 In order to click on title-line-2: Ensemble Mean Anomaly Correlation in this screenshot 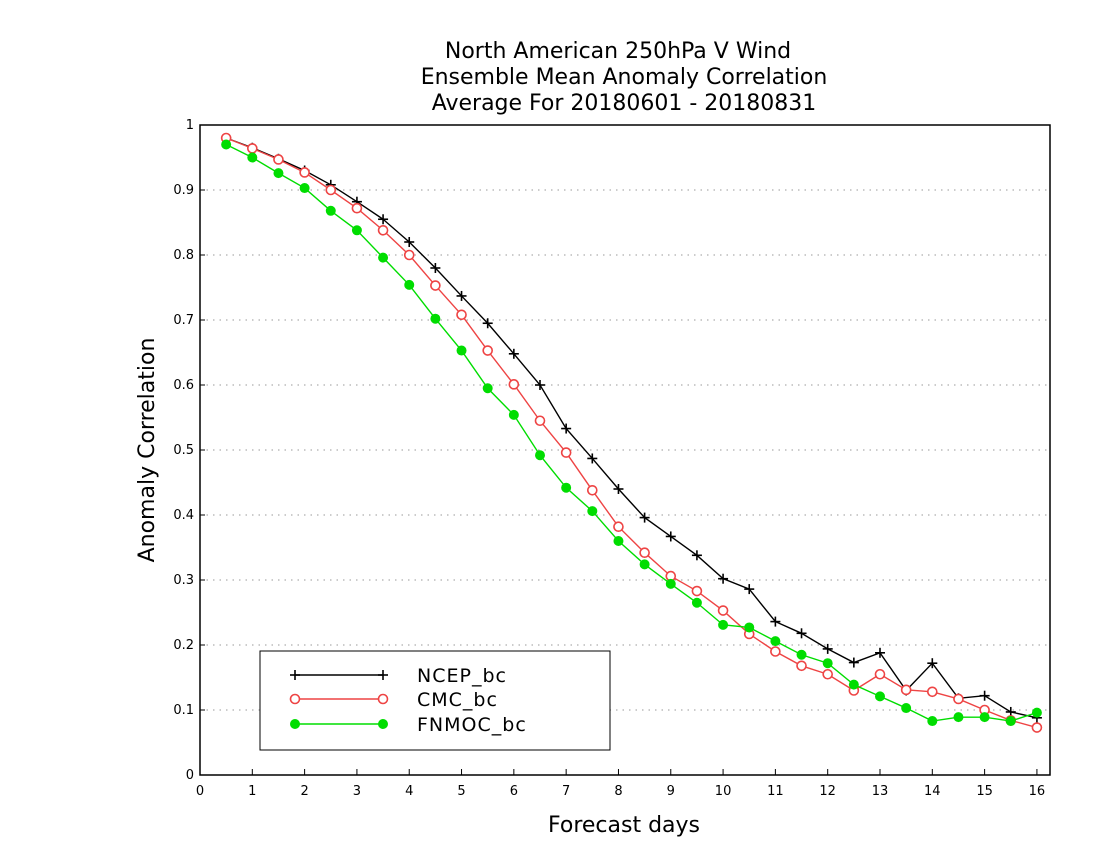, I will do `click(624, 77)`.